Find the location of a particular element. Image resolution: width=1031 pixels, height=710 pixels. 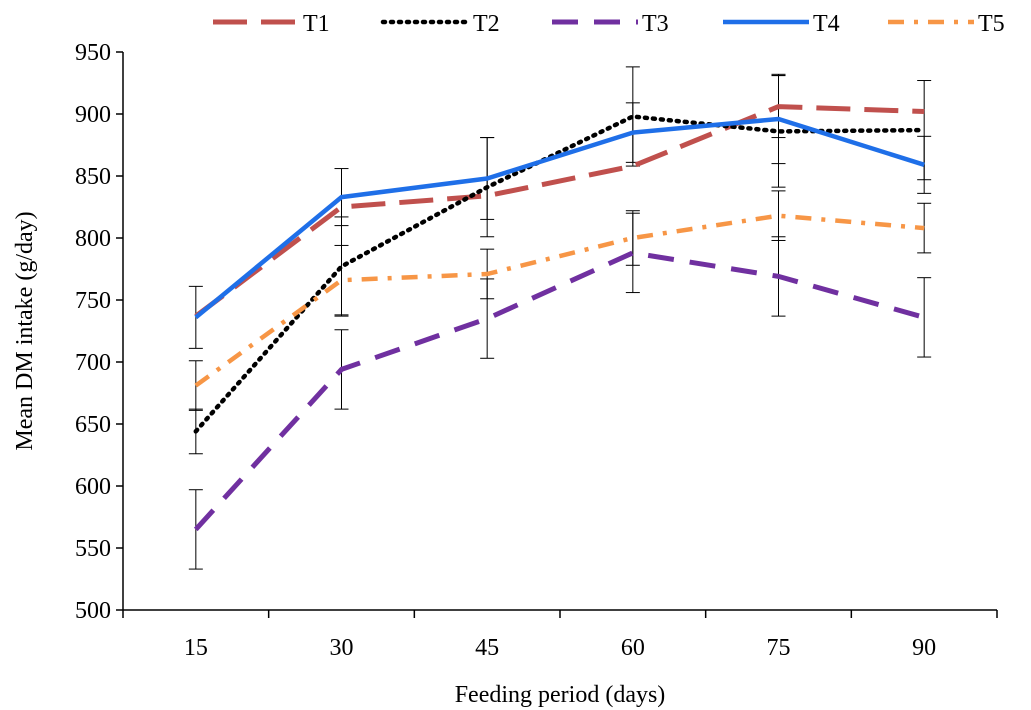

x-axis-label: Feeding period (days) is located at coordinates (560, 695).